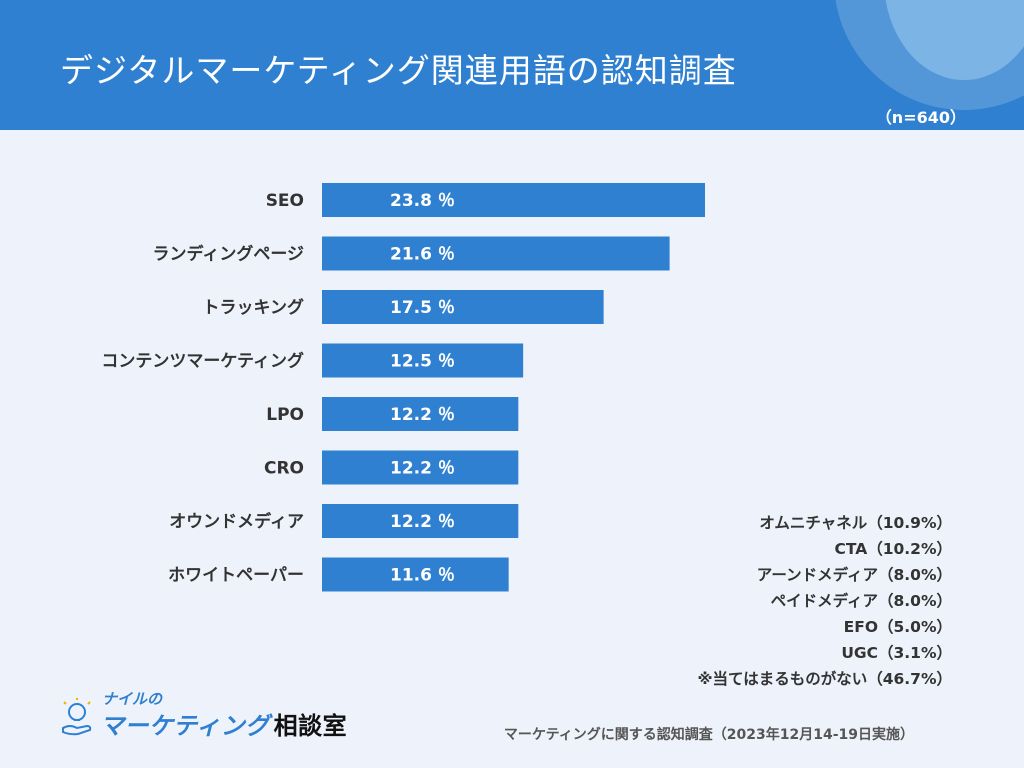  What do you see at coordinates (236, 521) in the screenshot?
I see `category-label: オウンドメディア` at bounding box center [236, 521].